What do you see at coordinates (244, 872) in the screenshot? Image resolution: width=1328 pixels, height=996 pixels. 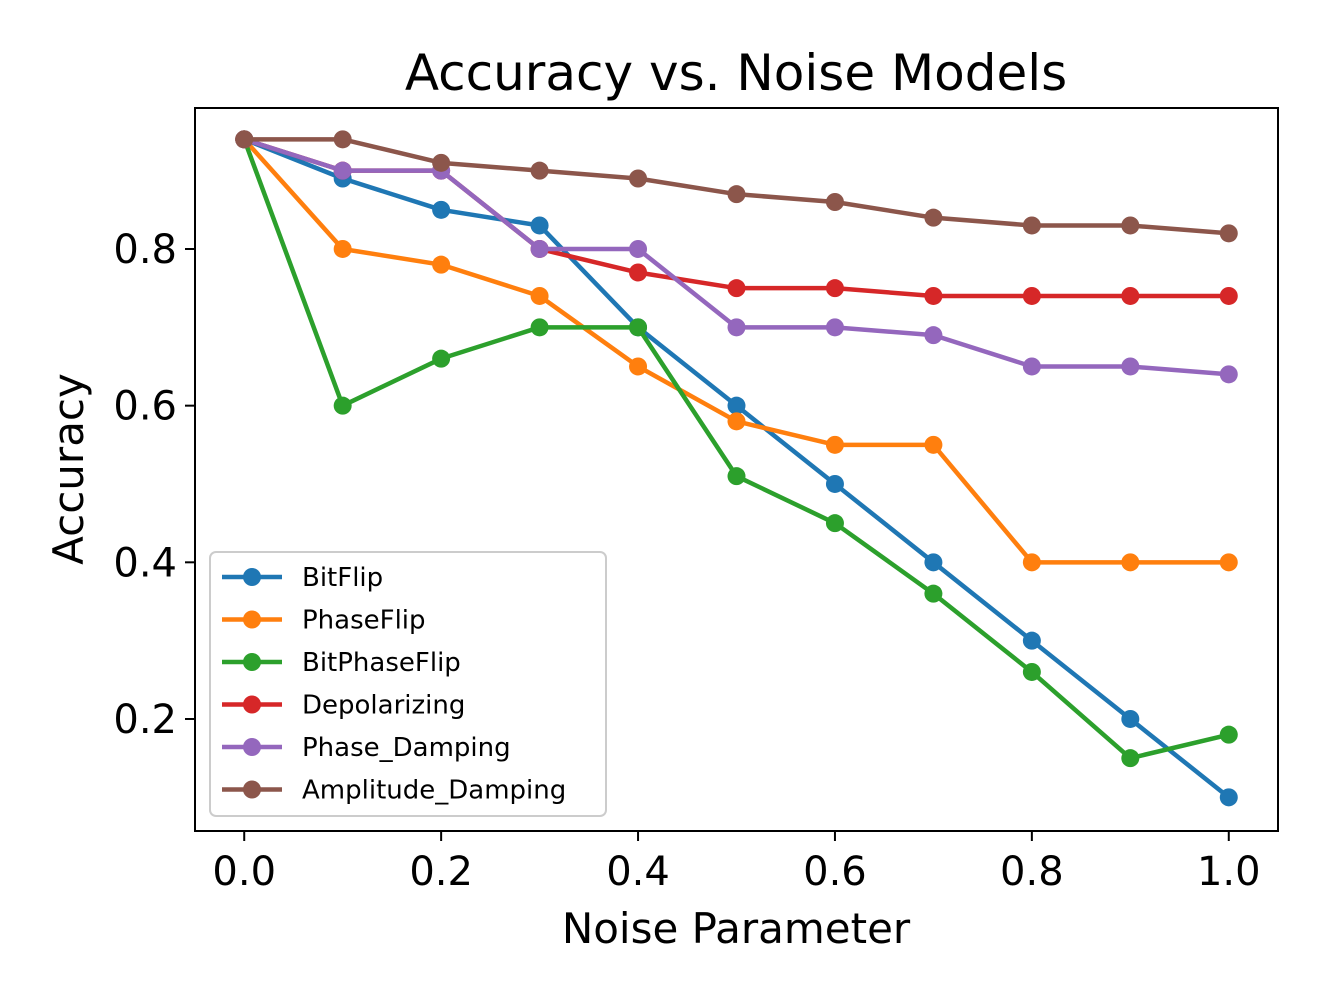 I see `x-tick-label: 0.0` at bounding box center [244, 872].